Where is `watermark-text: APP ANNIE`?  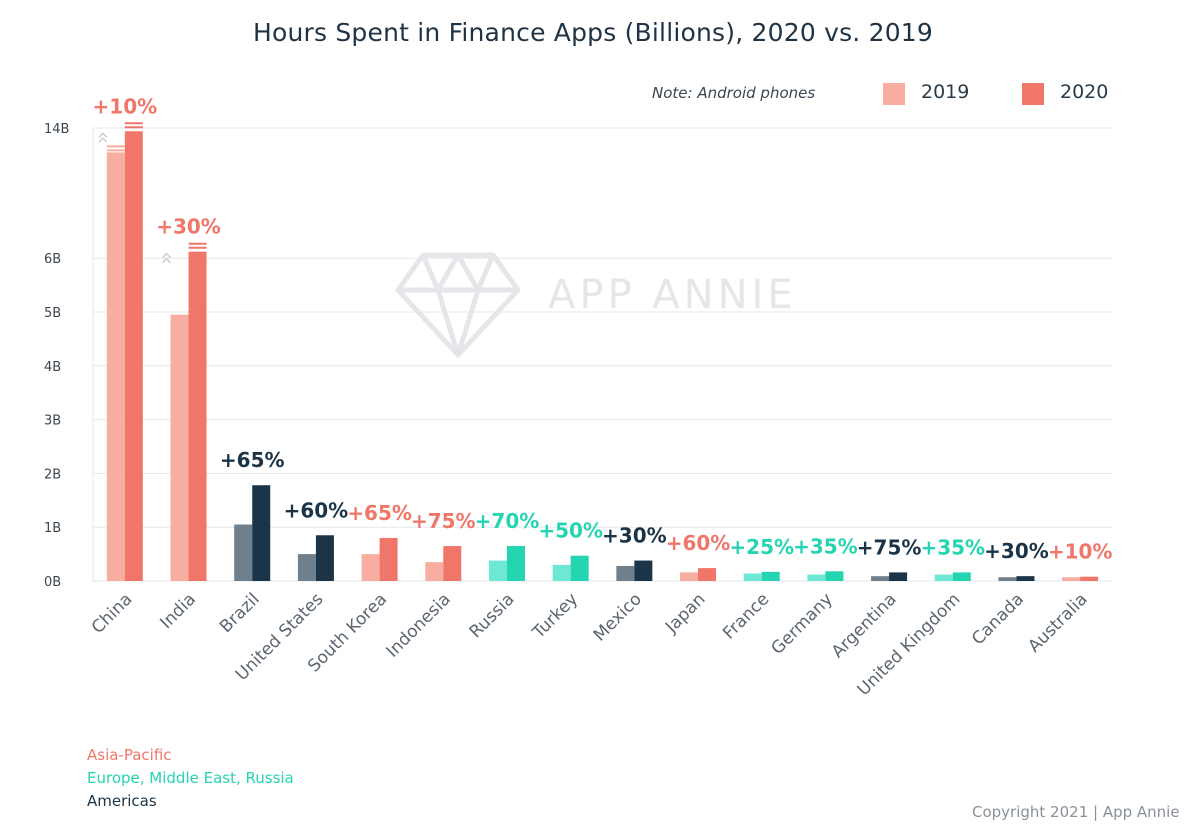
watermark-text: APP ANNIE is located at coordinates (672, 295).